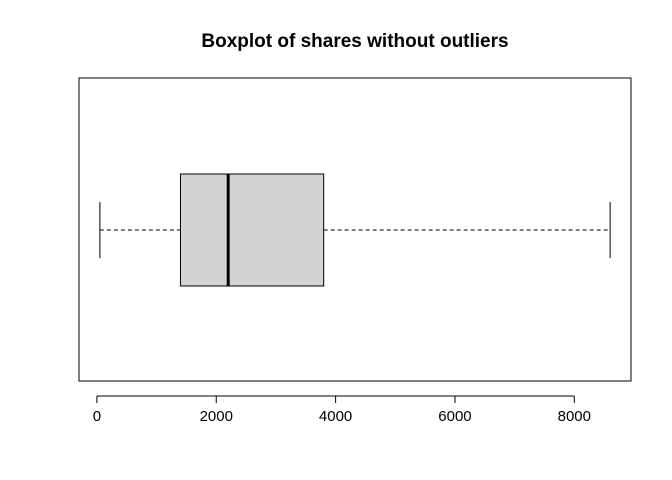 This screenshot has width=672, height=480. What do you see at coordinates (574, 416) in the screenshot?
I see `x-tick-label: 8000` at bounding box center [574, 416].